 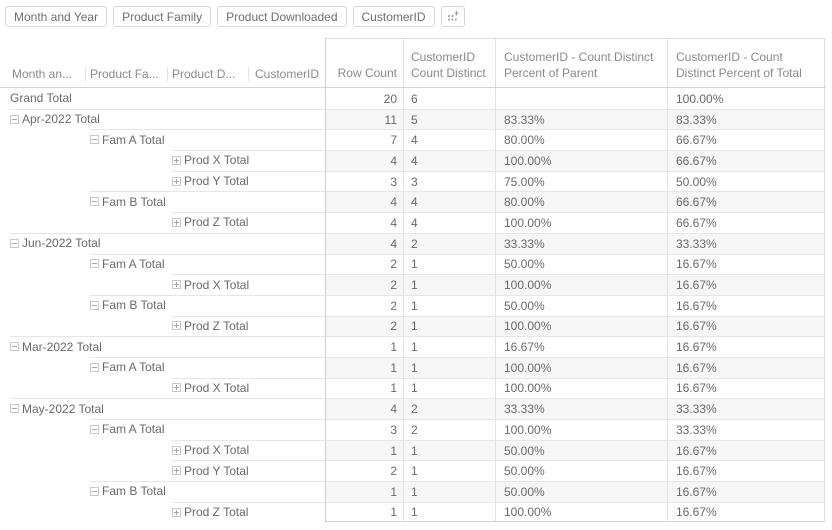 I want to click on cell-count-distinct: 5, so click(x=449, y=119).